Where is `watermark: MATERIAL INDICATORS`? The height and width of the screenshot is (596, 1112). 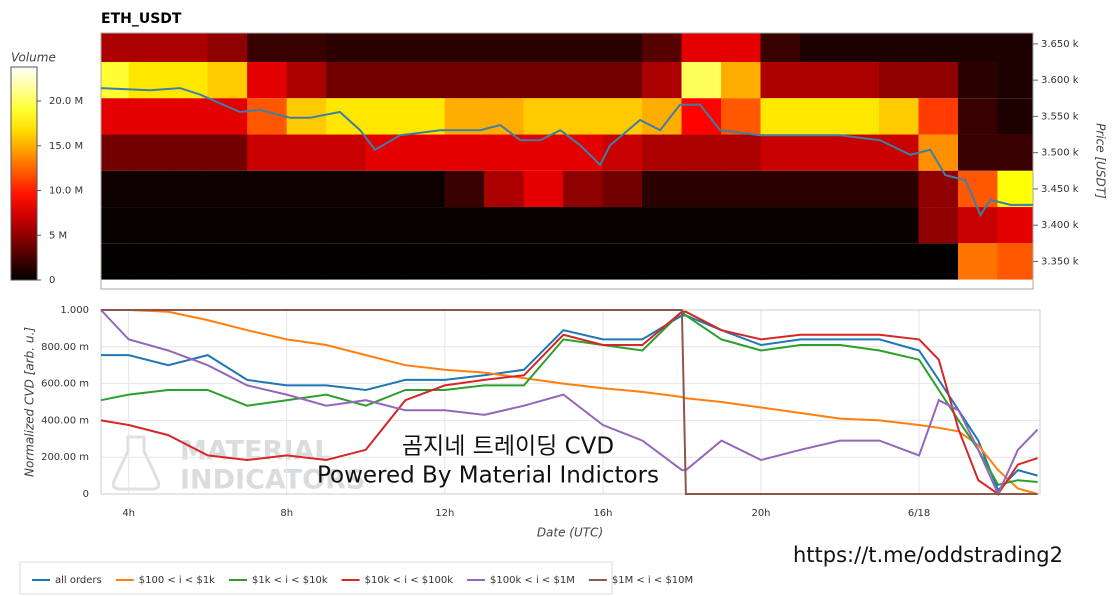
watermark: MATERIAL INDICATORS is located at coordinates (238, 465).